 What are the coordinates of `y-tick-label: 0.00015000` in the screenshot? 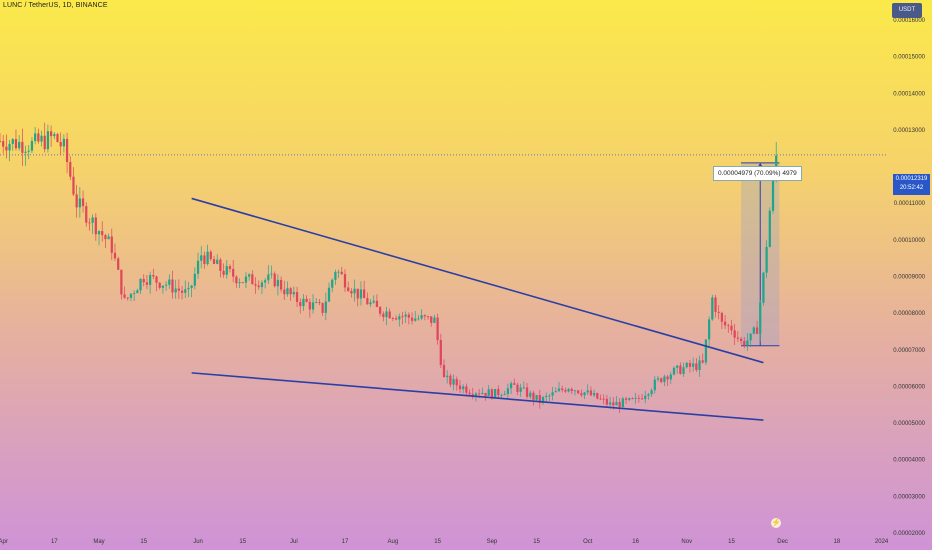 It's located at (909, 58).